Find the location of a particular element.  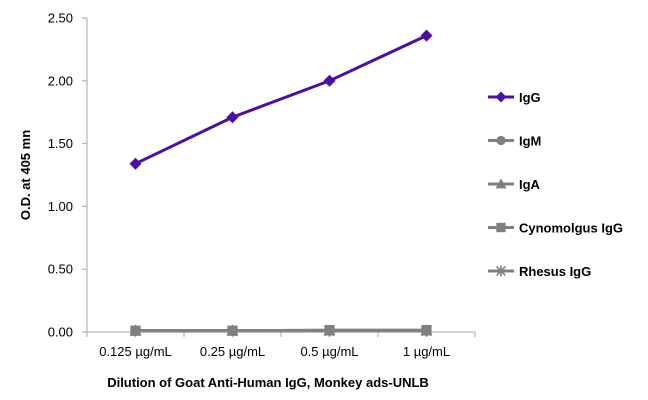

legend-item-rhesus-igg: Rhesus IgG is located at coordinates (539, 271).